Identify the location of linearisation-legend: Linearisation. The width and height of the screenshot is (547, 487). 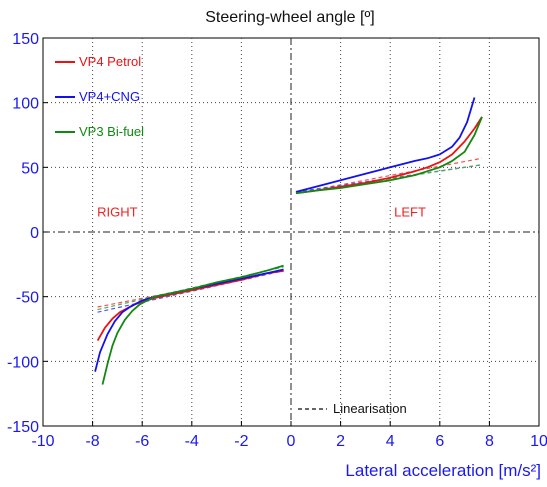
(352, 408).